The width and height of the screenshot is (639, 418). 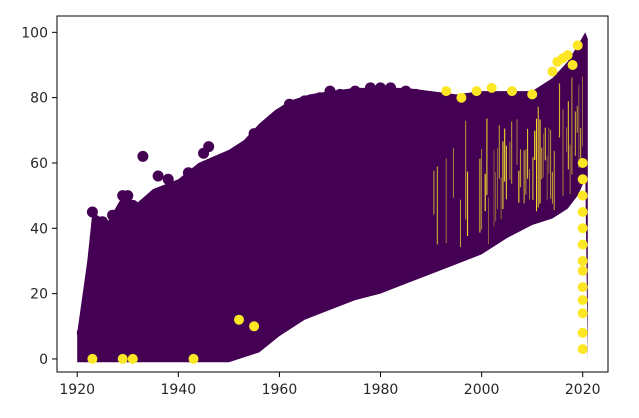 I want to click on y-tick-label: 20, so click(x=39, y=295).